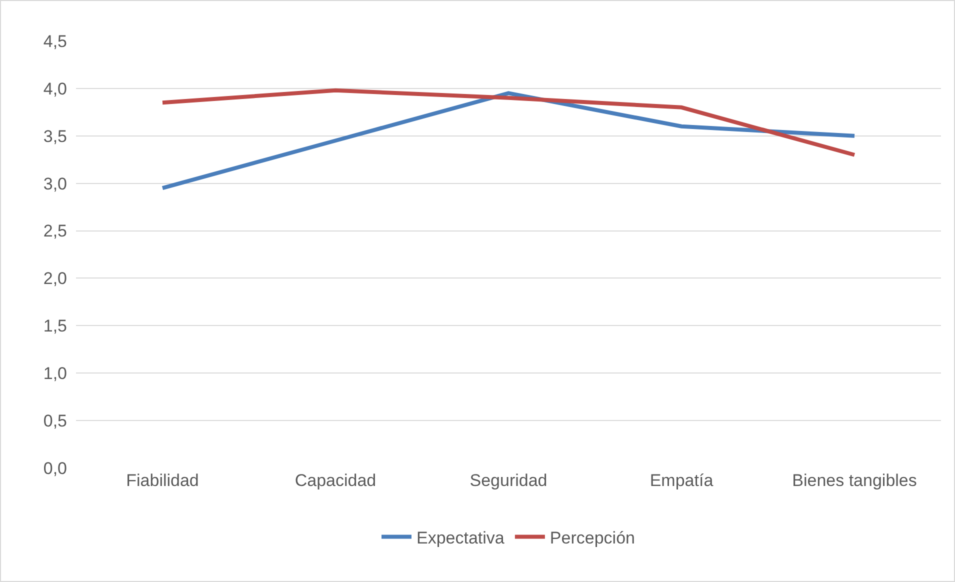 The height and width of the screenshot is (582, 955). Describe the element at coordinates (55, 374) in the screenshot. I see `y-tick-label: 1,0` at that location.